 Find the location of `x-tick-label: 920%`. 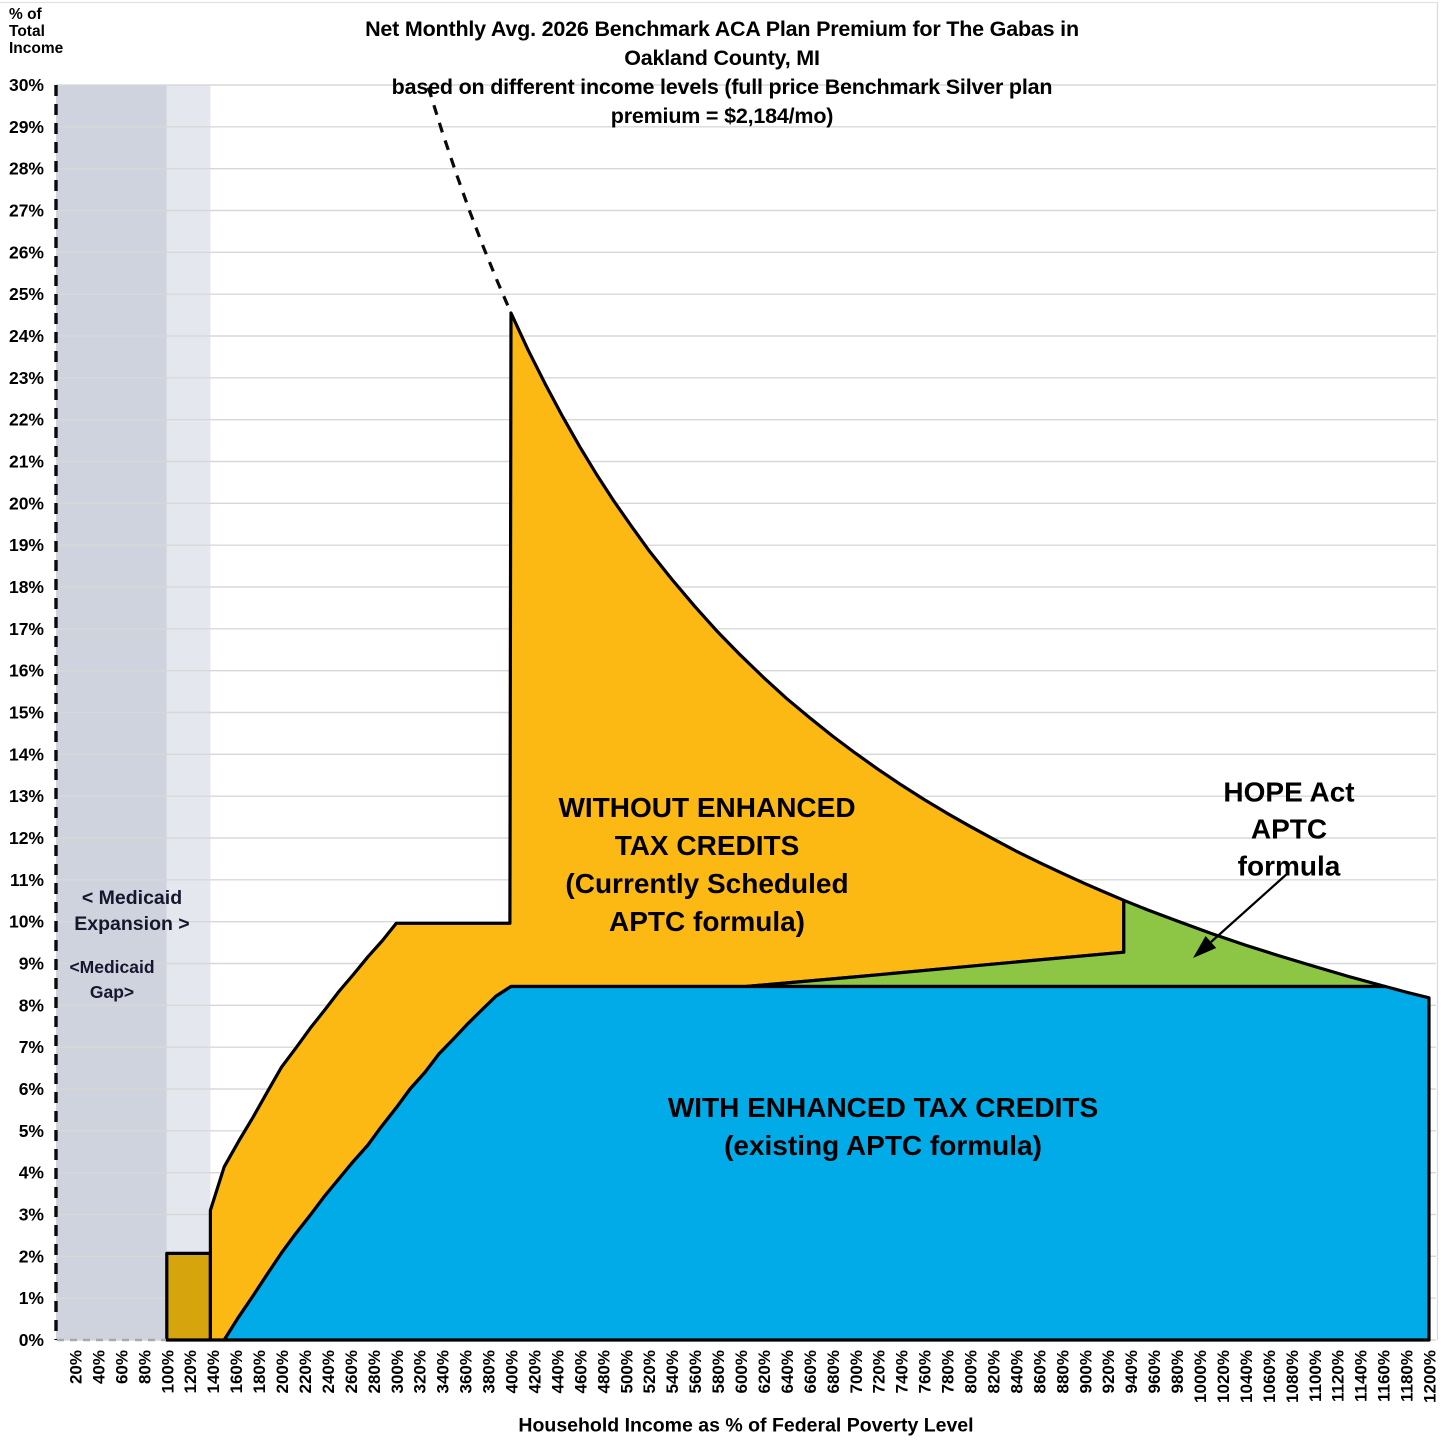

x-tick-label: 920% is located at coordinates (1108, 1371).